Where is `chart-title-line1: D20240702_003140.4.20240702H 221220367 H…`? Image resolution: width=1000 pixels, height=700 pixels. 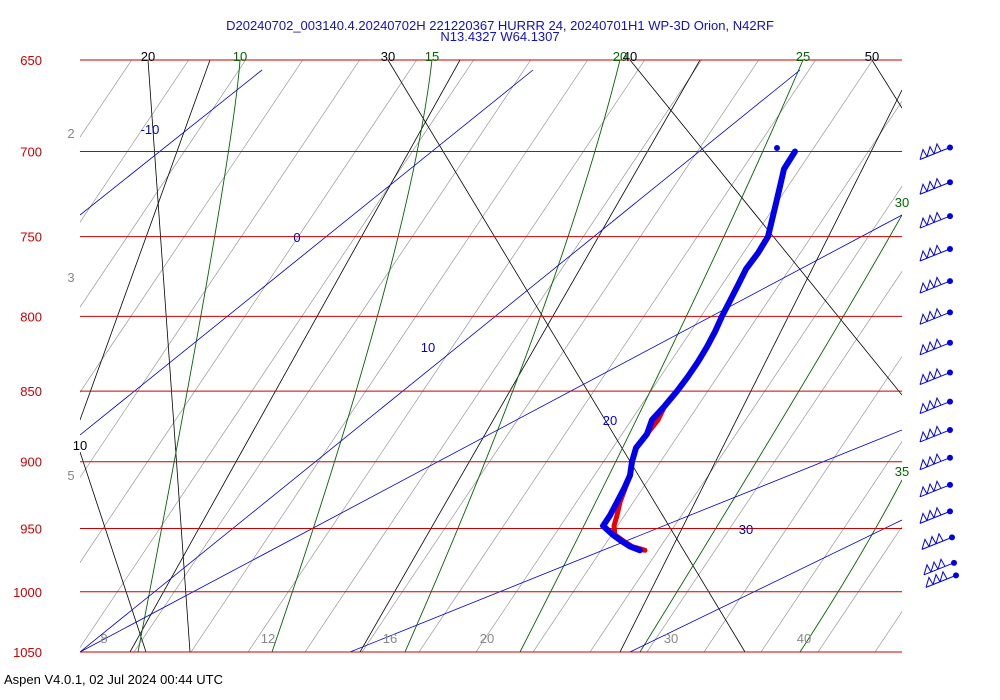
chart-title-line1: D20240702_003140.4.20240702H 221220367 H… is located at coordinates (500, 25).